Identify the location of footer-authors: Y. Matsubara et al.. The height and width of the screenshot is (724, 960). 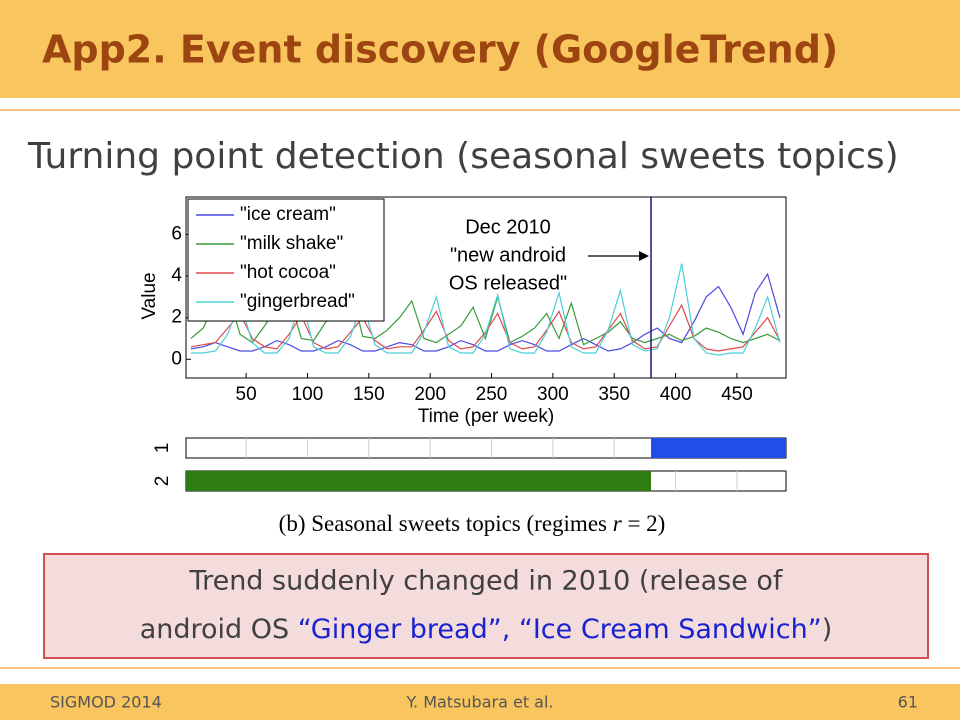
(479, 702).